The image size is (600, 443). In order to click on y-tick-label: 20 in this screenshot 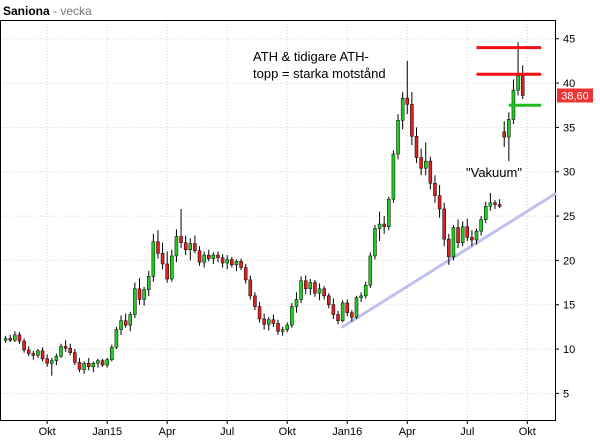, I will do `click(569, 261)`.